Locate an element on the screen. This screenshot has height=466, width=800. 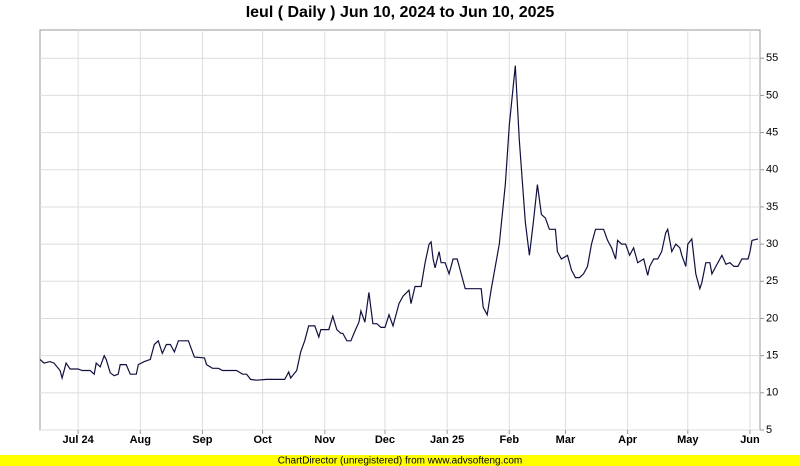
y-tick-label: 55 is located at coordinates (772, 58).